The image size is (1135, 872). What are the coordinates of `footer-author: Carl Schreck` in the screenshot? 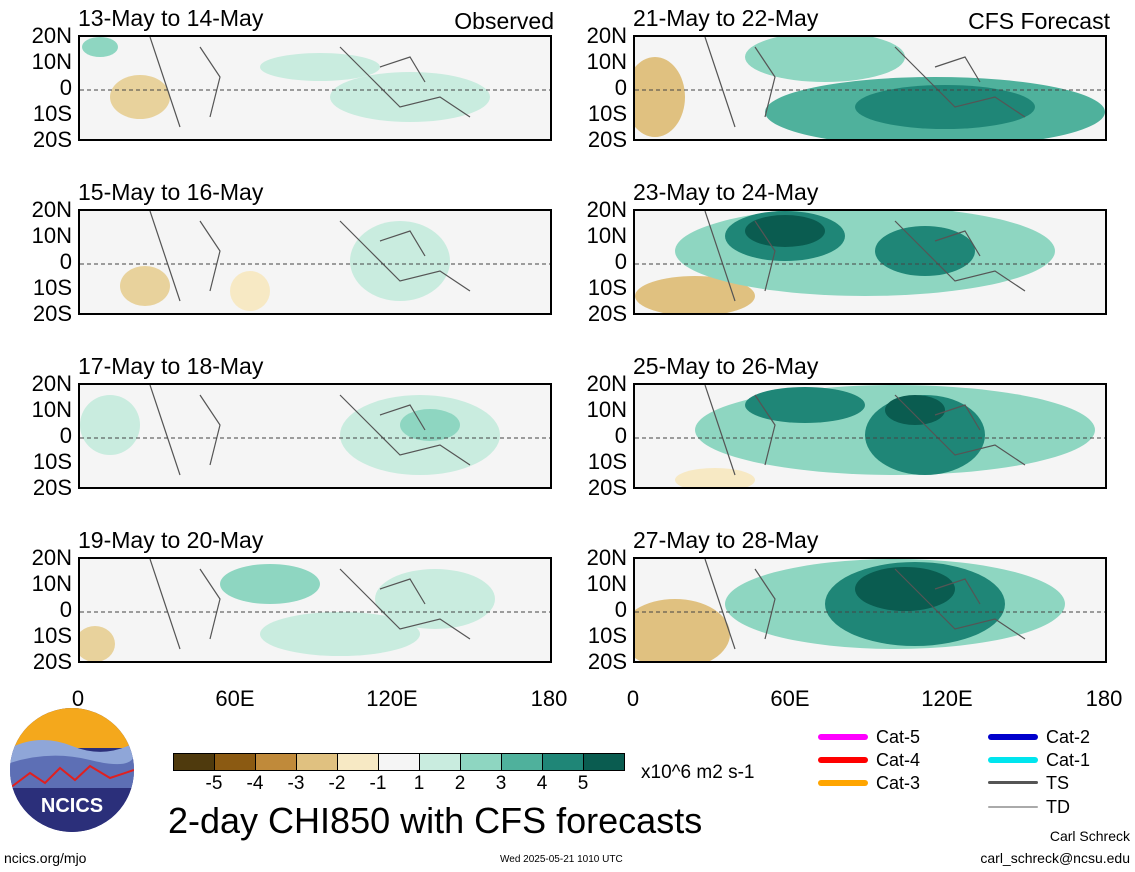 It's located at (1089, 836).